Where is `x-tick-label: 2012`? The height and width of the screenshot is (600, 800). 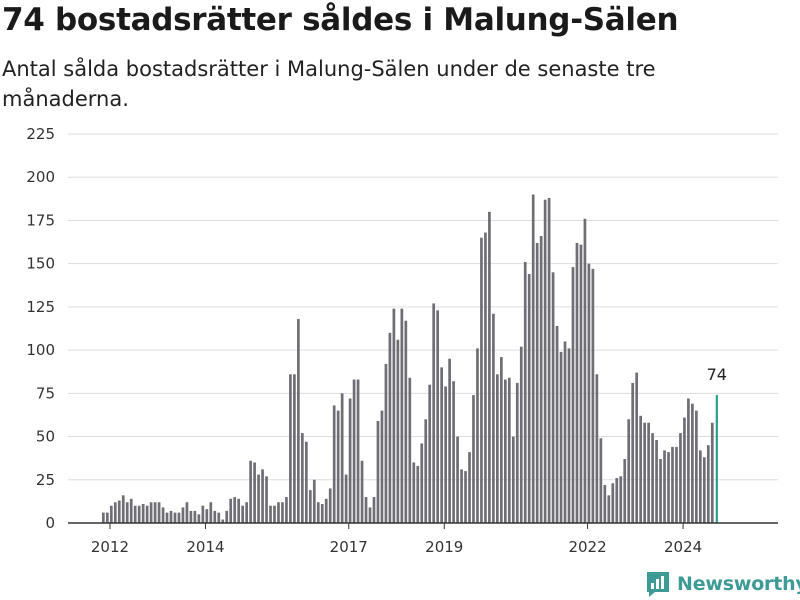
x-tick-label: 2012 is located at coordinates (110, 547).